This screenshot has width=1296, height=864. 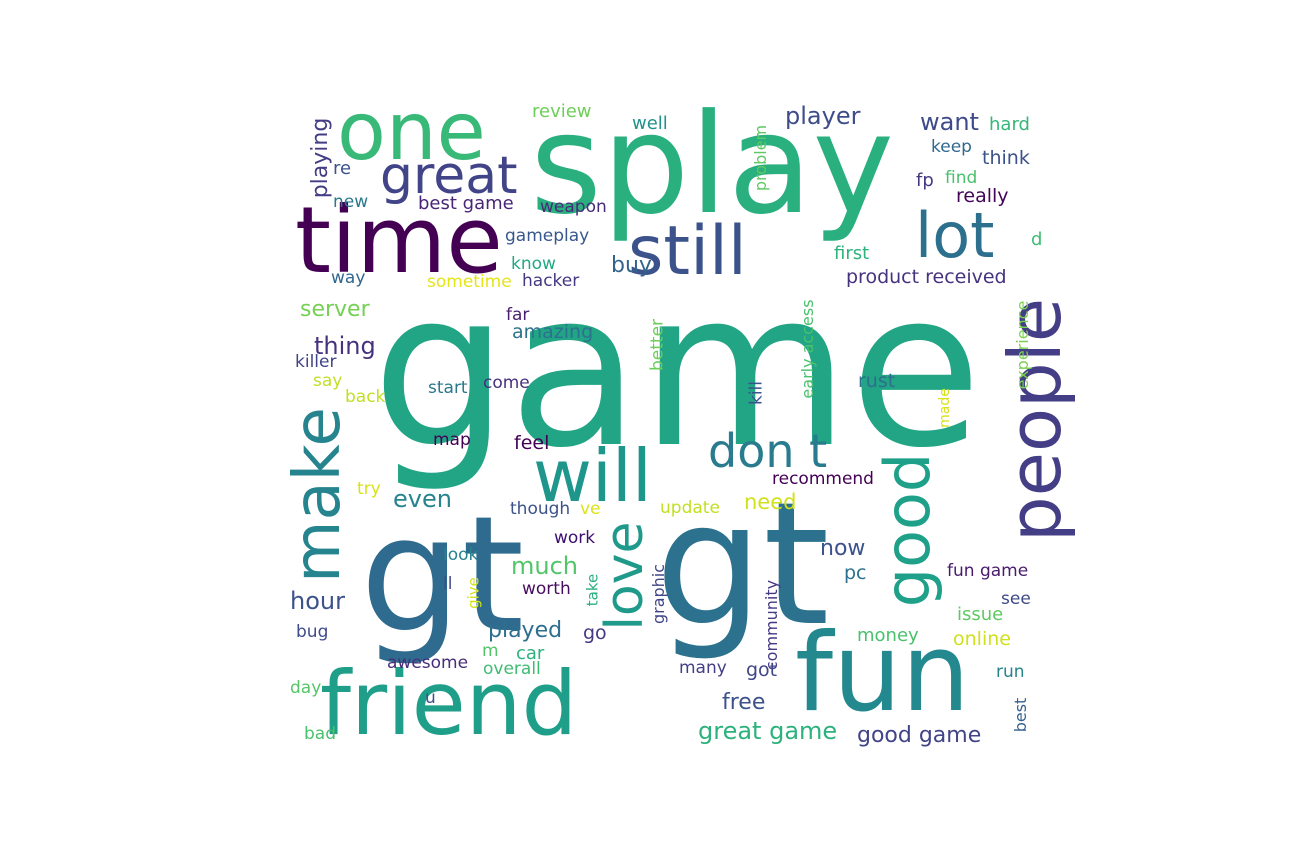 I want to click on word-recommend: recommend, so click(x=823, y=479).